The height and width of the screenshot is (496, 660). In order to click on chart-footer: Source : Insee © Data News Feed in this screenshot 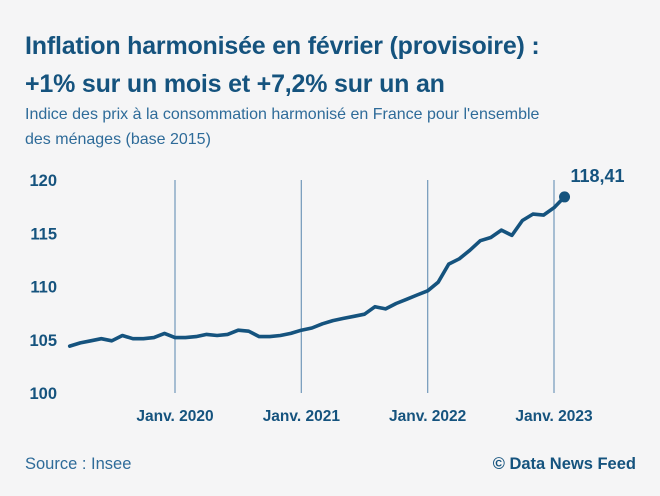, I will do `click(330, 464)`.